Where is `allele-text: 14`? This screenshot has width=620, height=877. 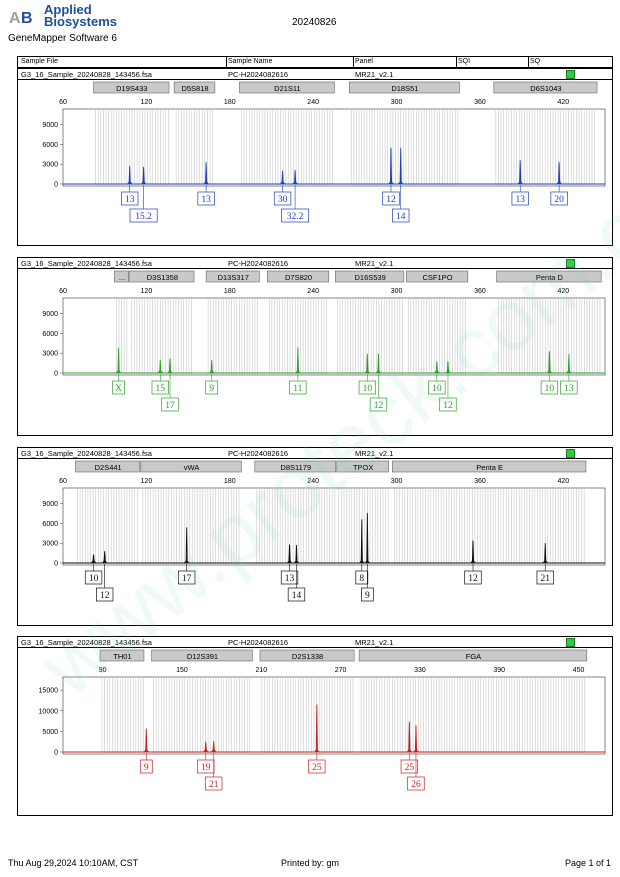
allele-text: 14 is located at coordinates (401, 217).